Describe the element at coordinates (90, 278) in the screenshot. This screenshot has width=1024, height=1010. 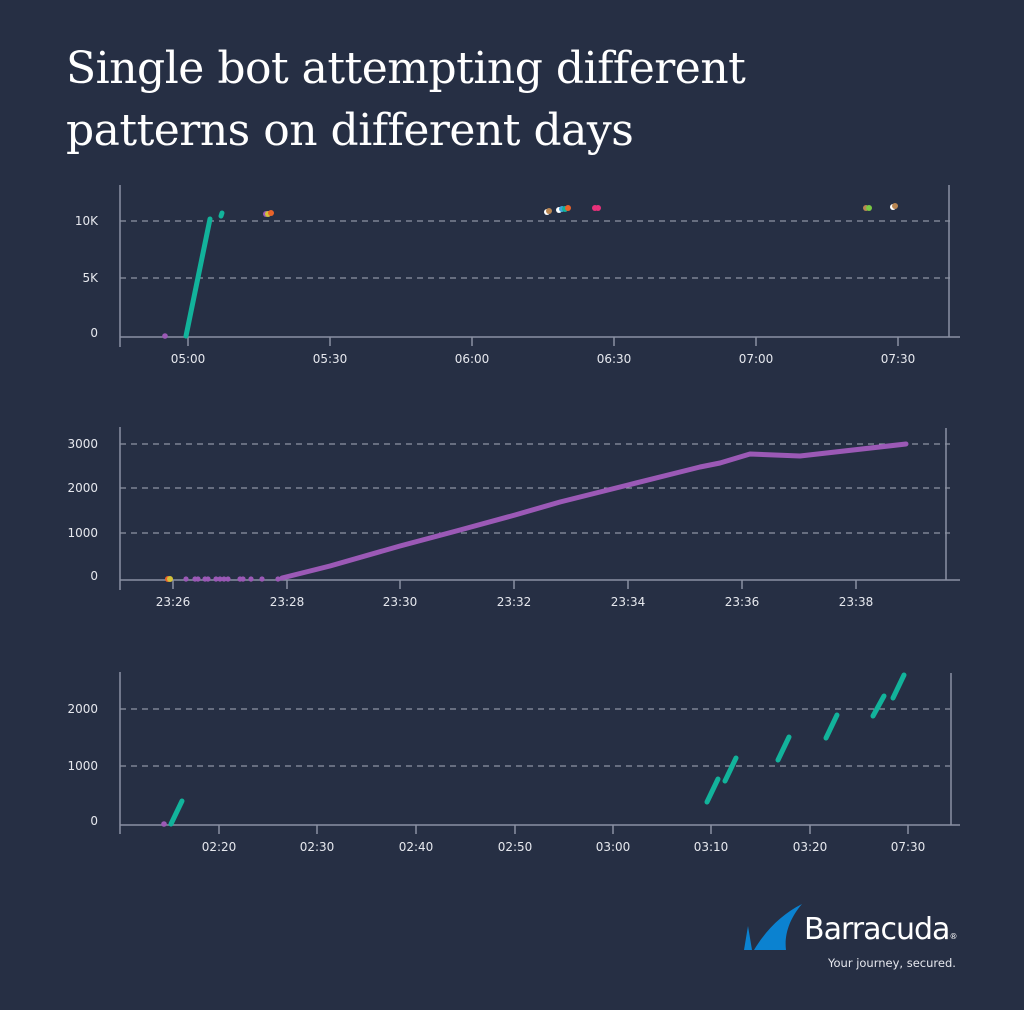
I see `svg-text: 5K` at that location.